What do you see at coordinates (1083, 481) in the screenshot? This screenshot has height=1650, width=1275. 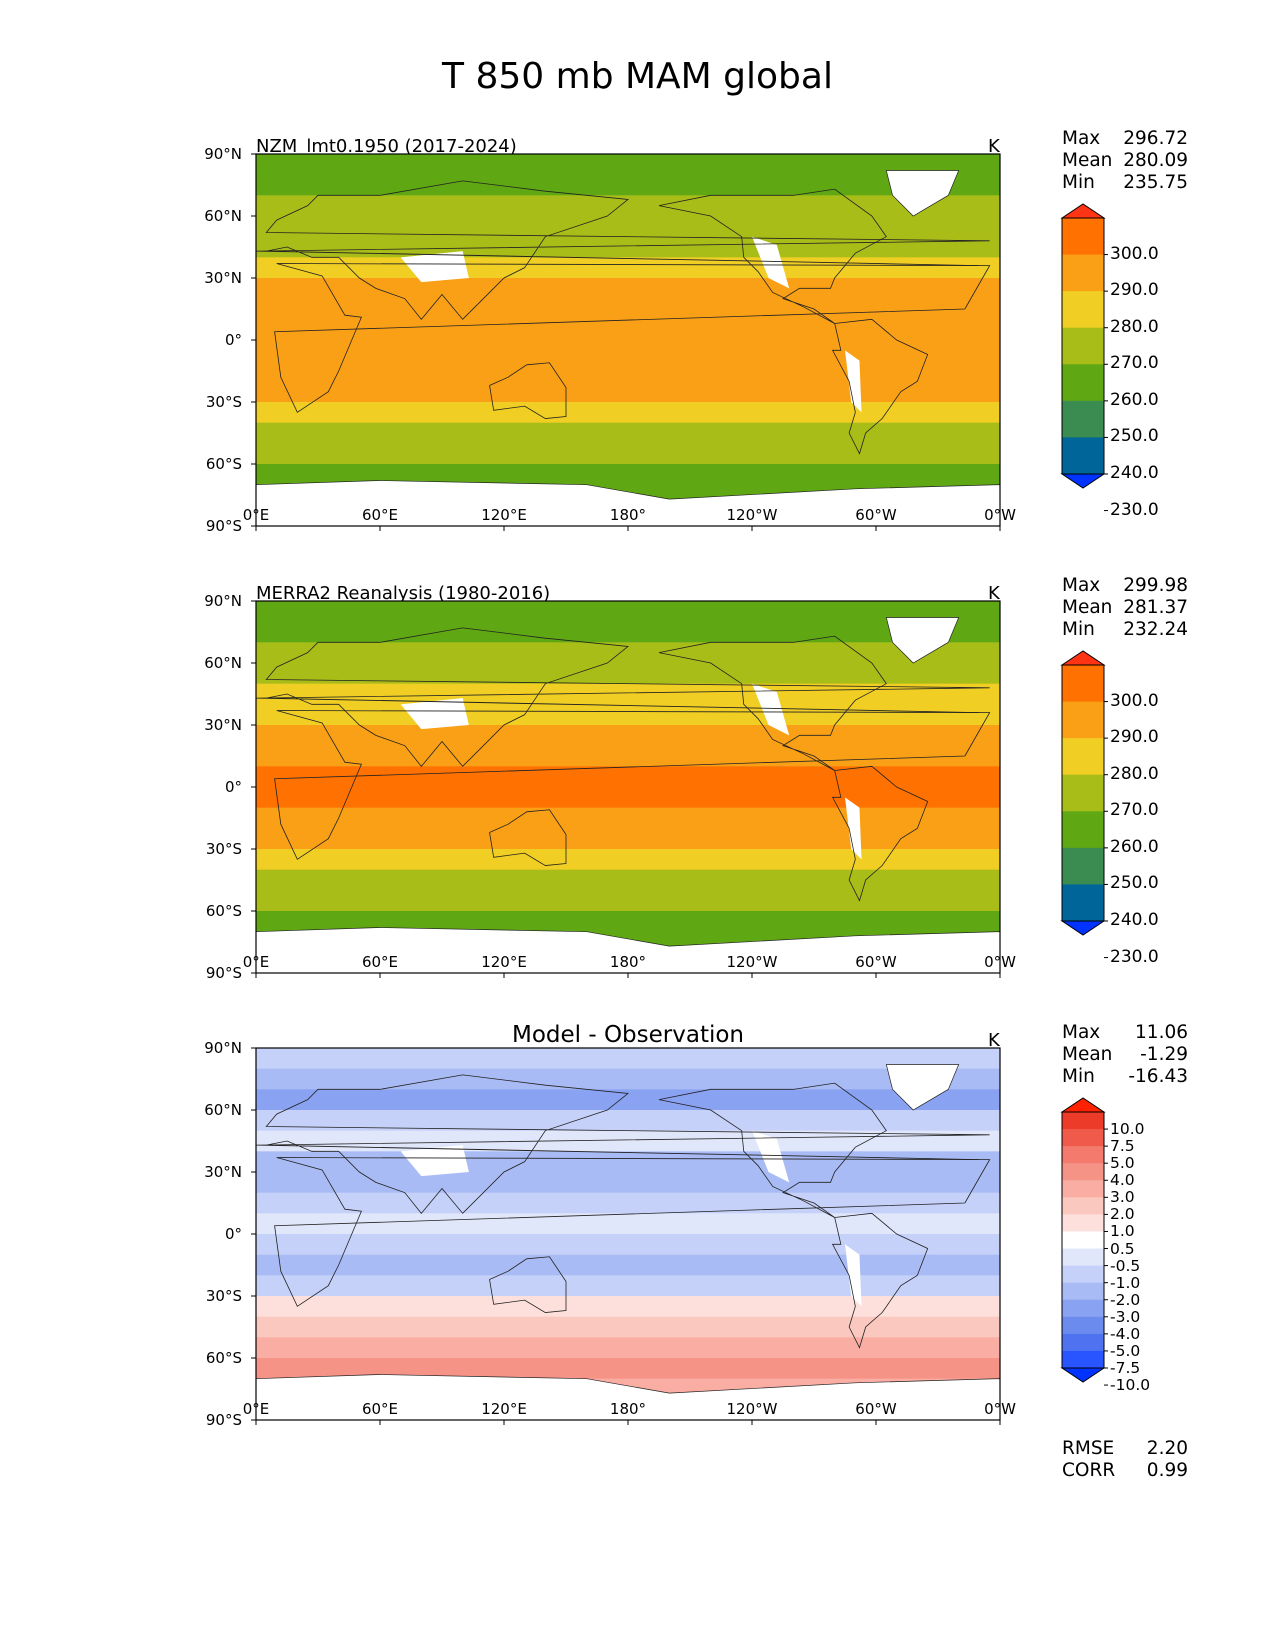 I see `colorbar-bottom-arrow` at bounding box center [1083, 481].